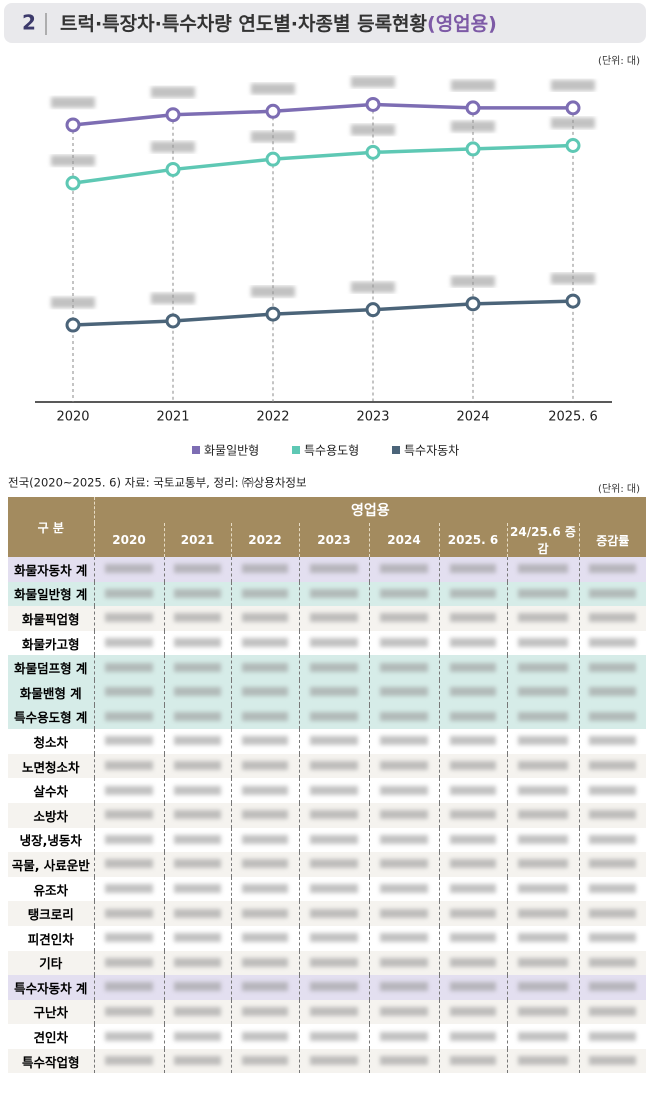  I want to click on x-tick-label: 2022, so click(272, 417).